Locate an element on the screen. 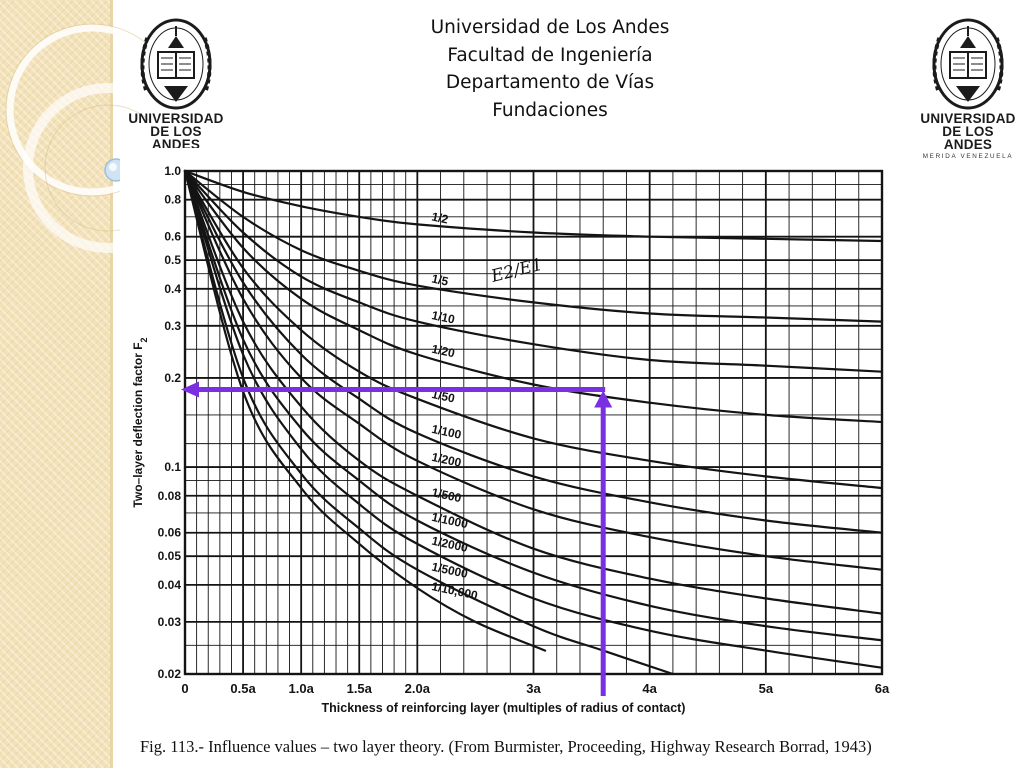  curve-label-1-500: 1/500 is located at coordinates (446, 495).